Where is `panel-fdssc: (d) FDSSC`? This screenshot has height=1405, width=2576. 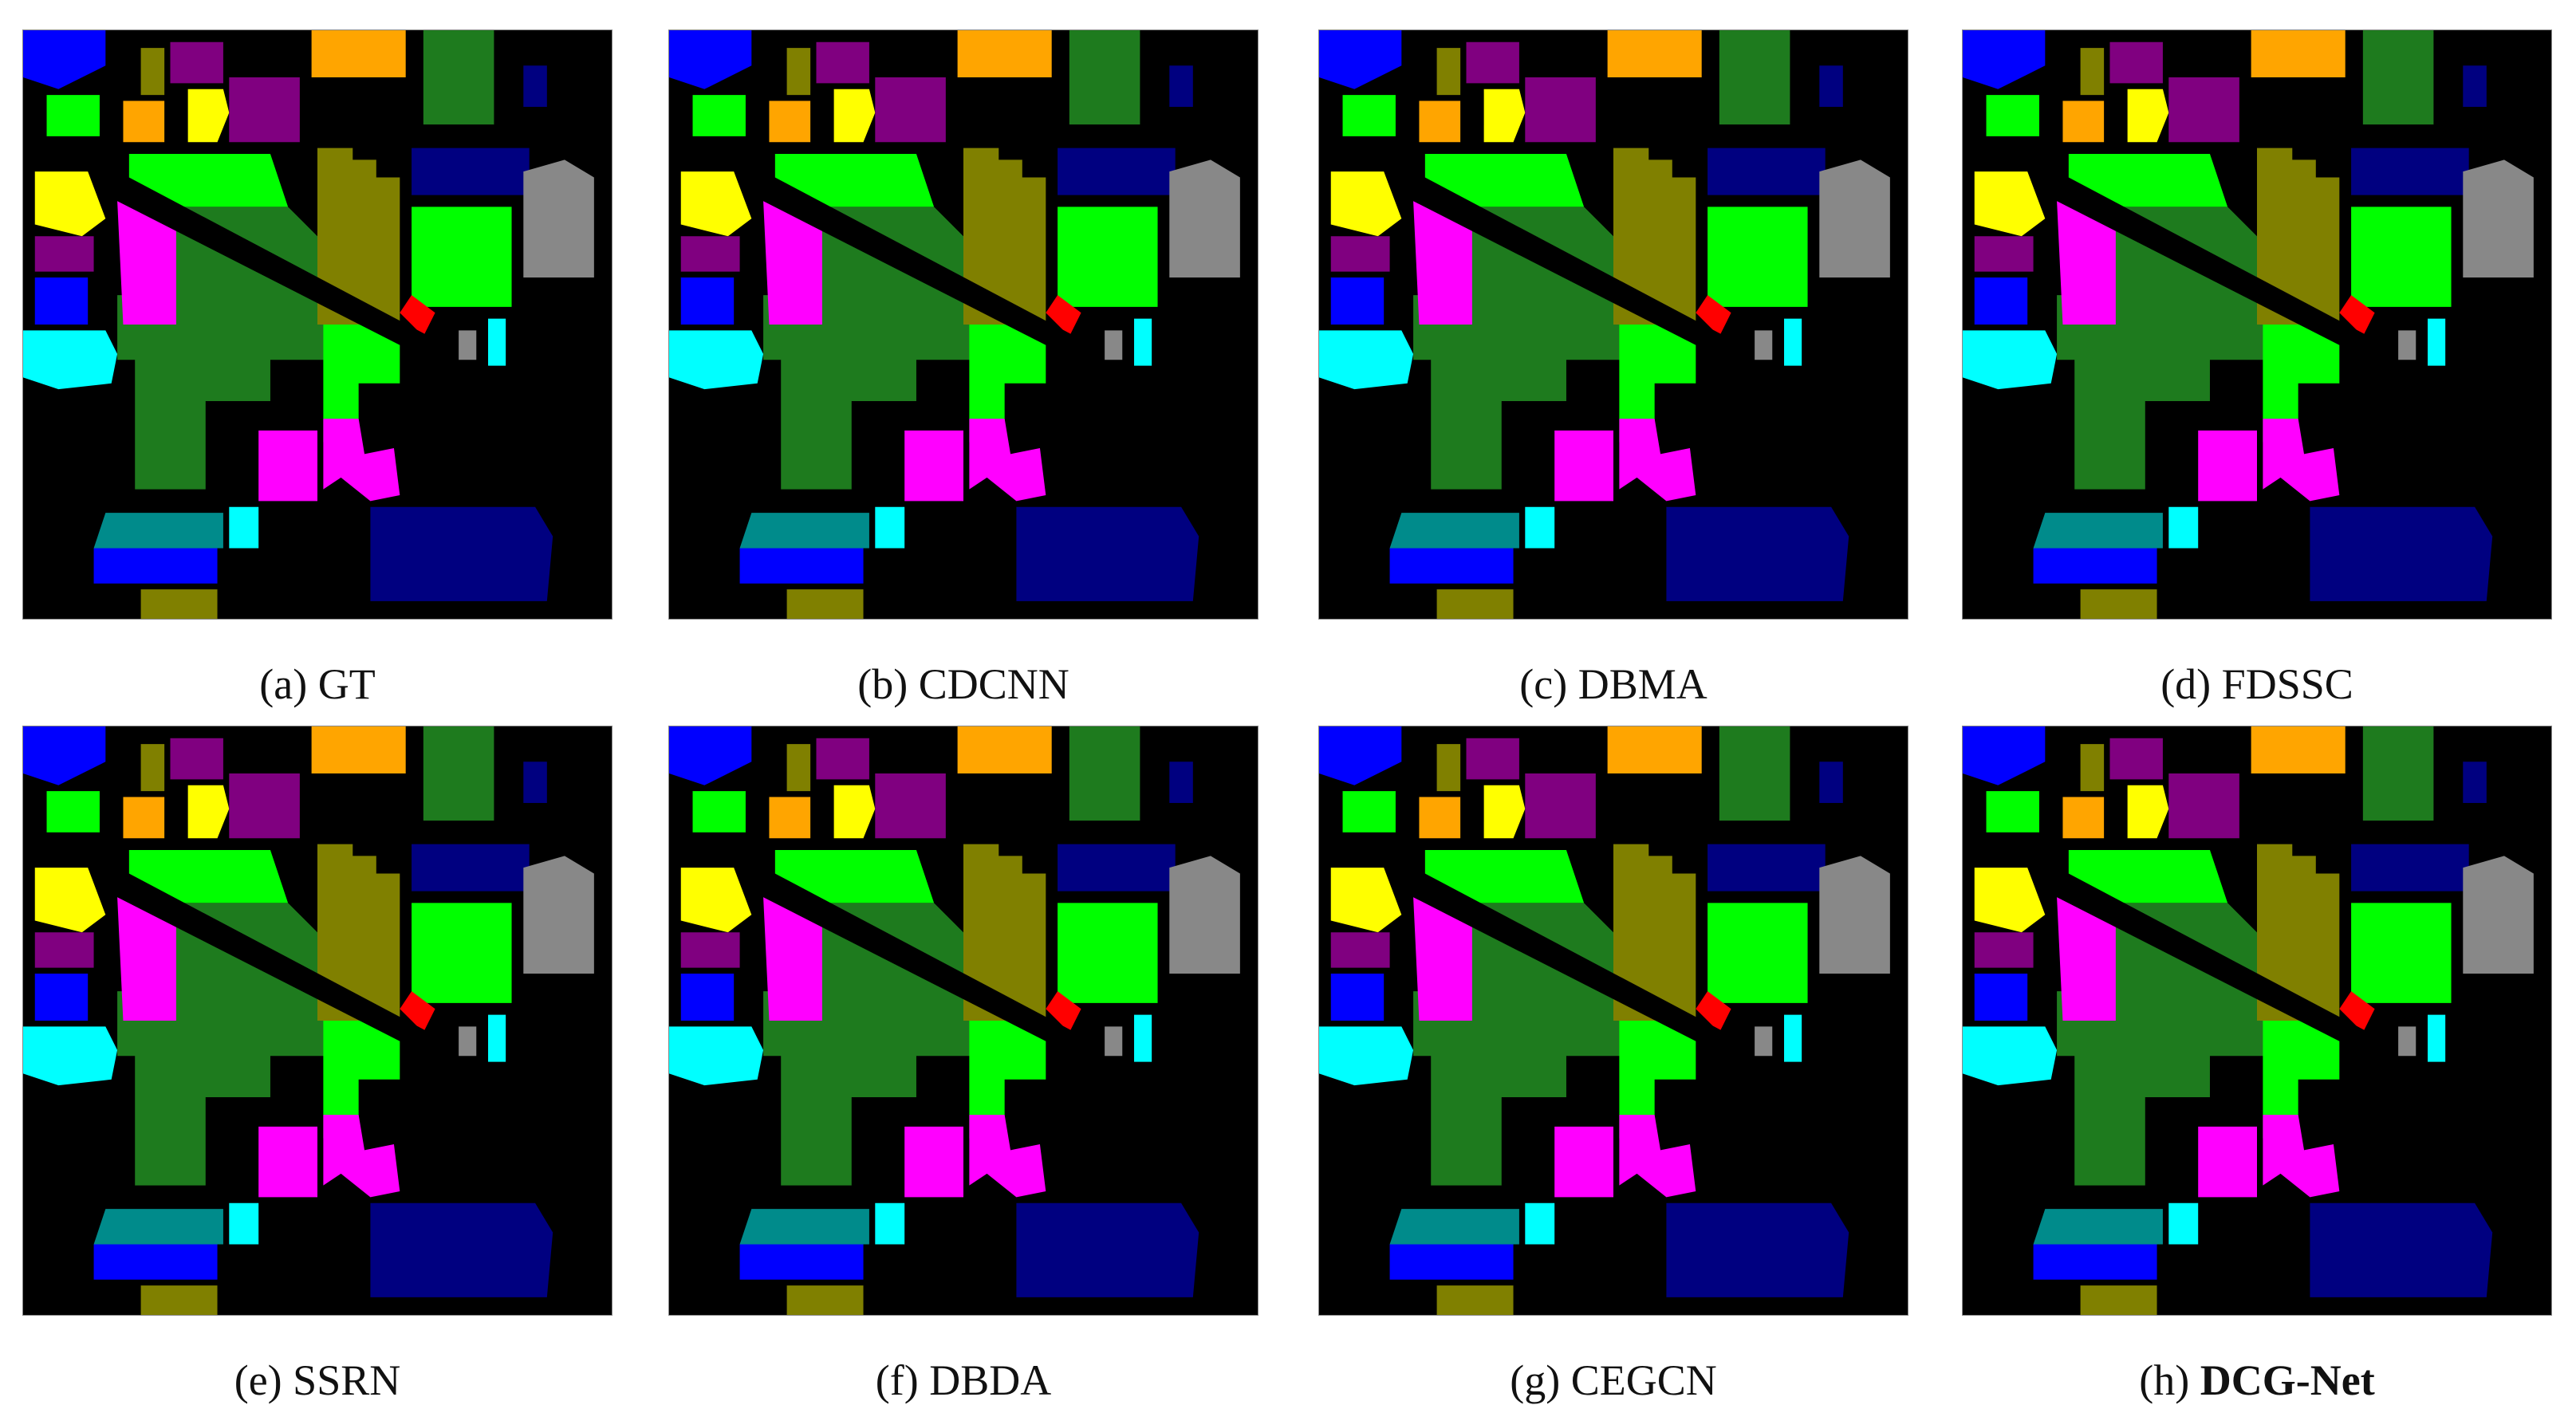 panel-fdssc: (d) FDSSC is located at coordinates (2257, 369).